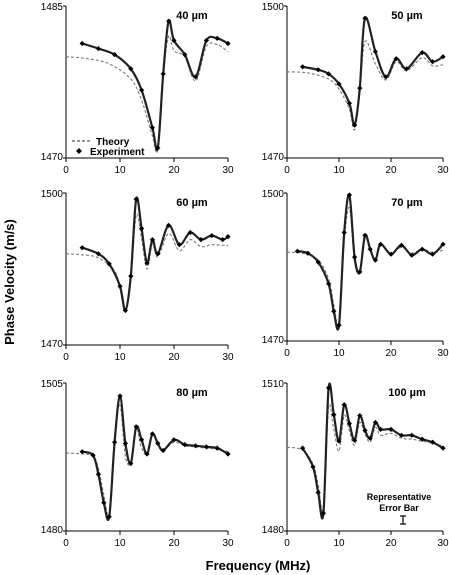 The height and width of the screenshot is (575, 449). I want to click on panel-thickness-label: 40 µm, so click(192, 16).